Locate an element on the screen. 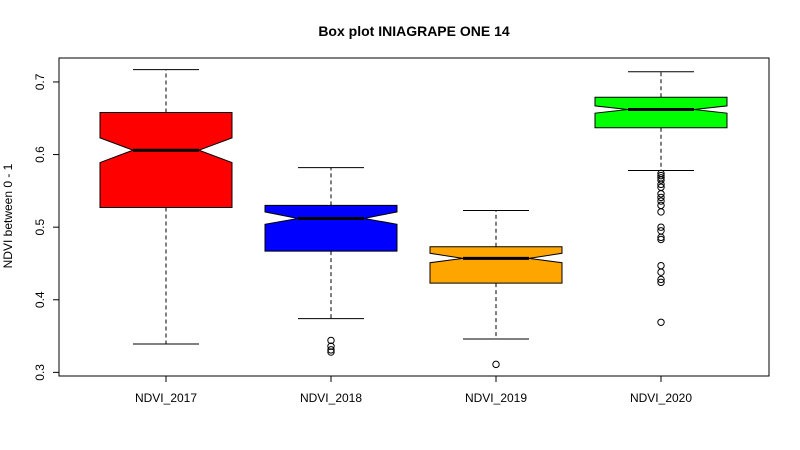 This screenshot has height=450, width=800. y-tick-label: 0.6 is located at coordinates (40, 154).